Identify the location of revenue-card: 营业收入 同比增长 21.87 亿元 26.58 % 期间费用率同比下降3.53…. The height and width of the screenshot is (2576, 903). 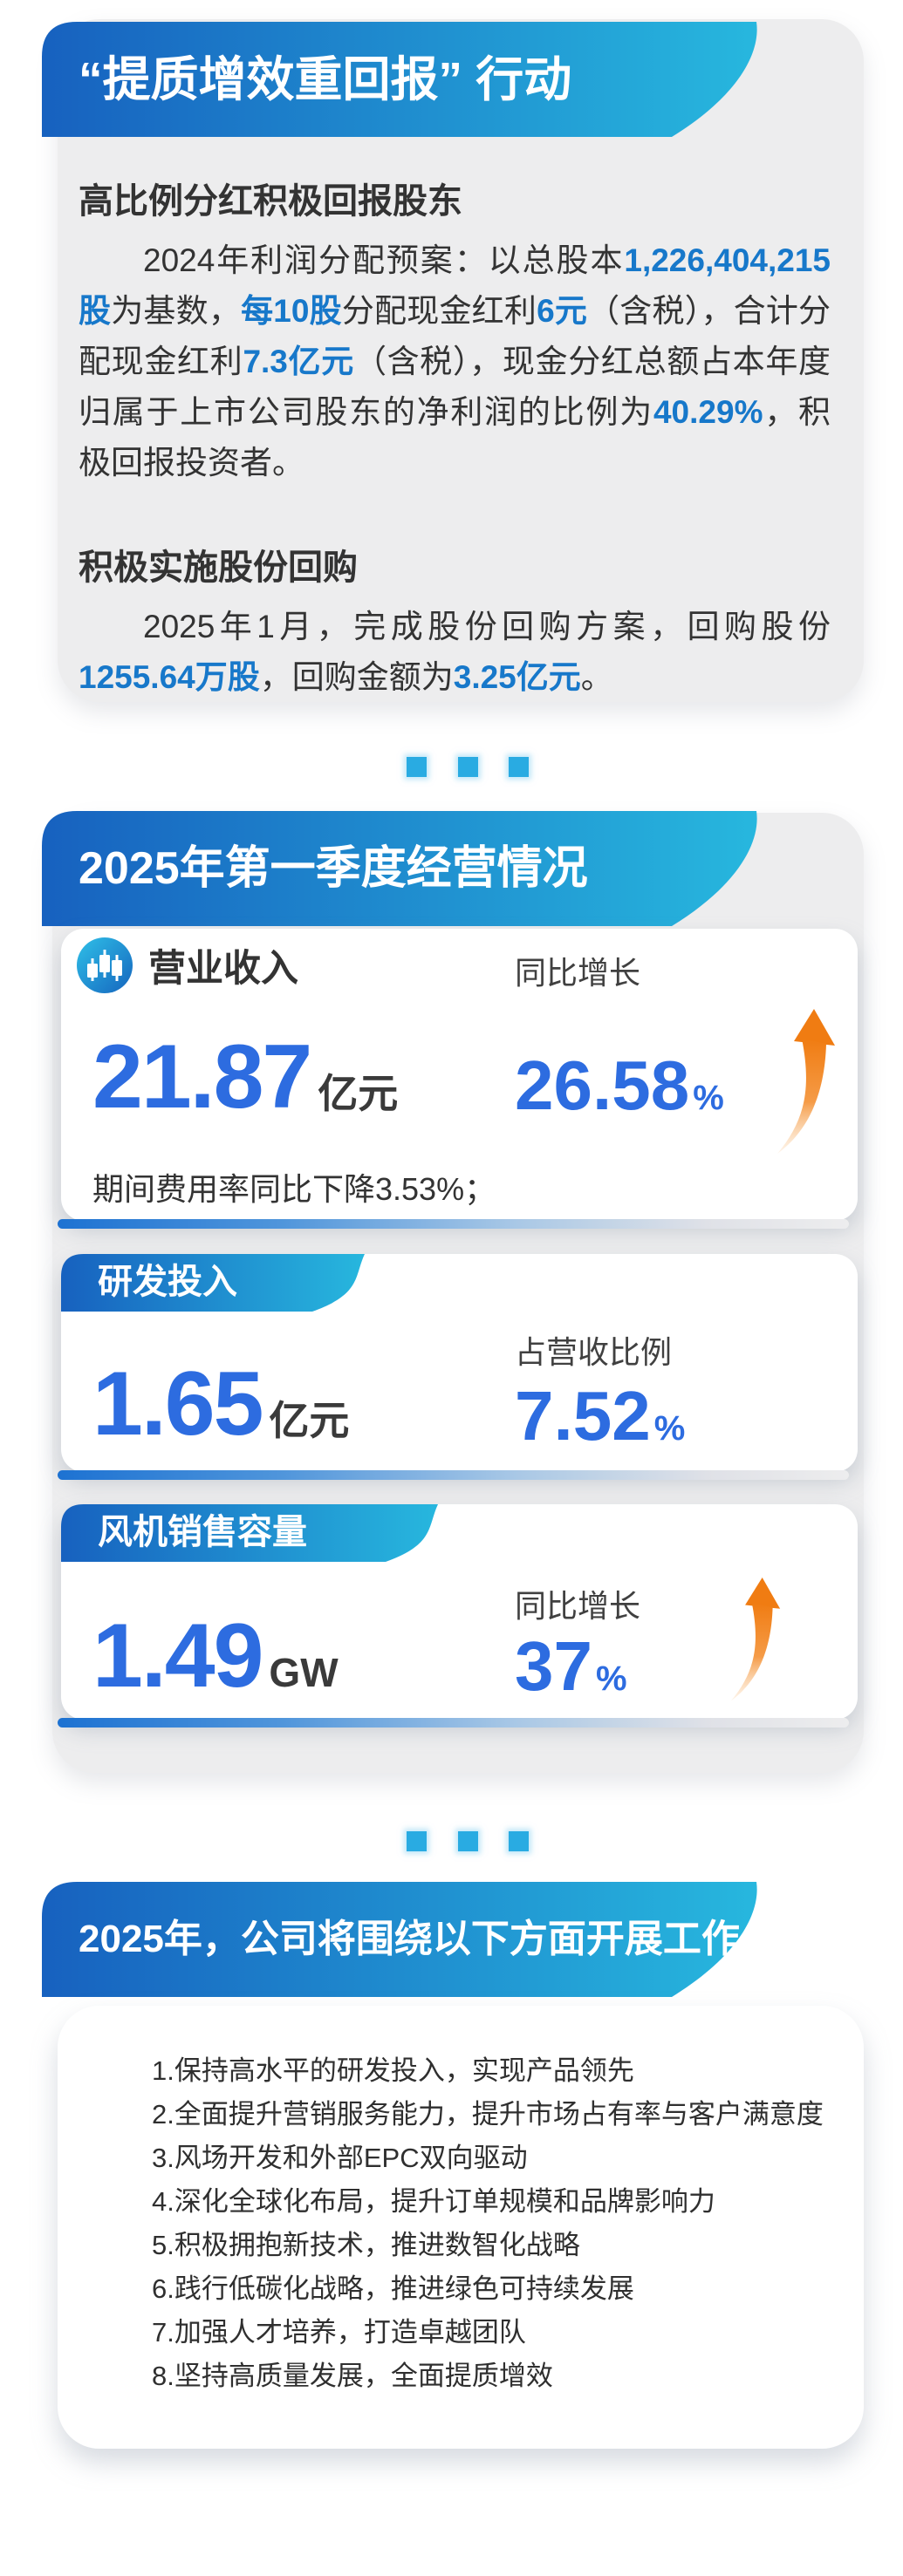
(458, 1079).